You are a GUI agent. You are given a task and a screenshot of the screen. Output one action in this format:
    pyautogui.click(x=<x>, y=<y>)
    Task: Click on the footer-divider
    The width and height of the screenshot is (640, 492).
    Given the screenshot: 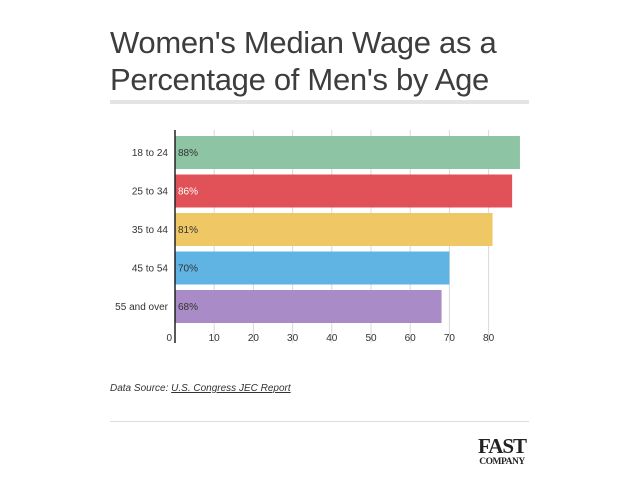 What is the action you would take?
    pyautogui.click(x=319, y=421)
    